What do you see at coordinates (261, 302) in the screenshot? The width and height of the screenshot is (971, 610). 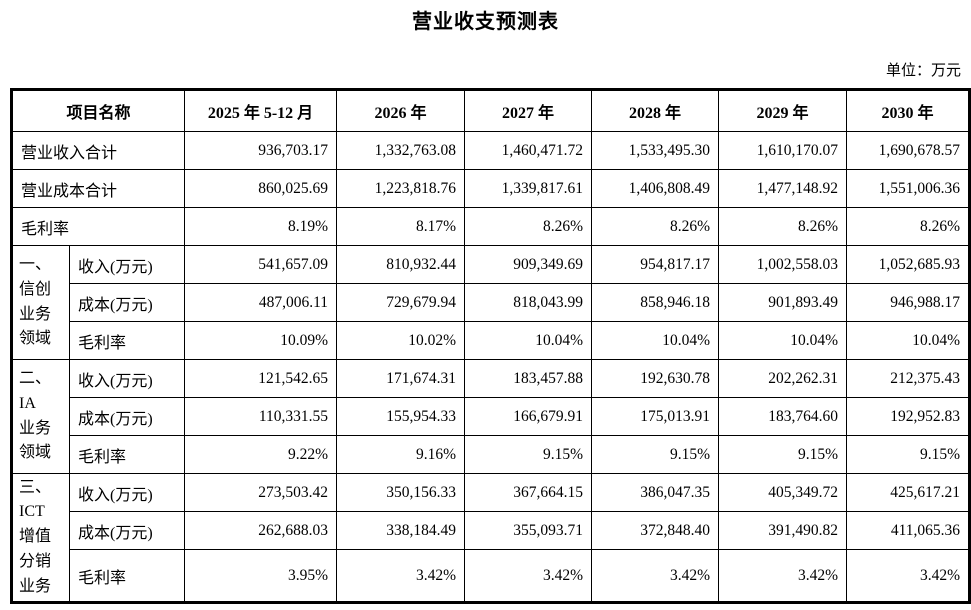 I see `value-cell: 487,006.11` at bounding box center [261, 302].